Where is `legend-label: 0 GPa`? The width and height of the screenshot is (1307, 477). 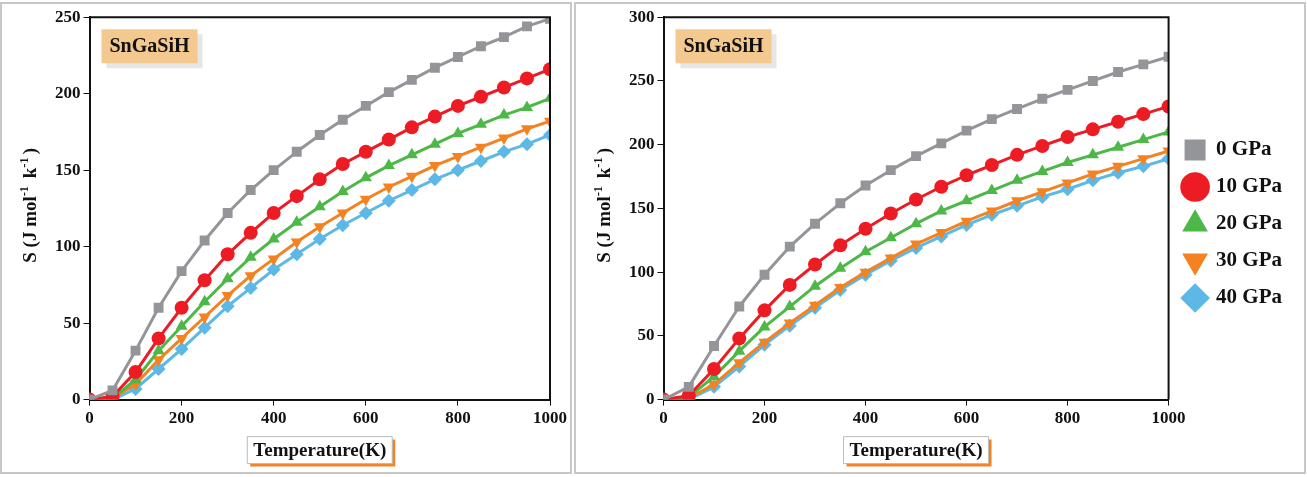
legend-label: 0 GPa is located at coordinates (1244, 148).